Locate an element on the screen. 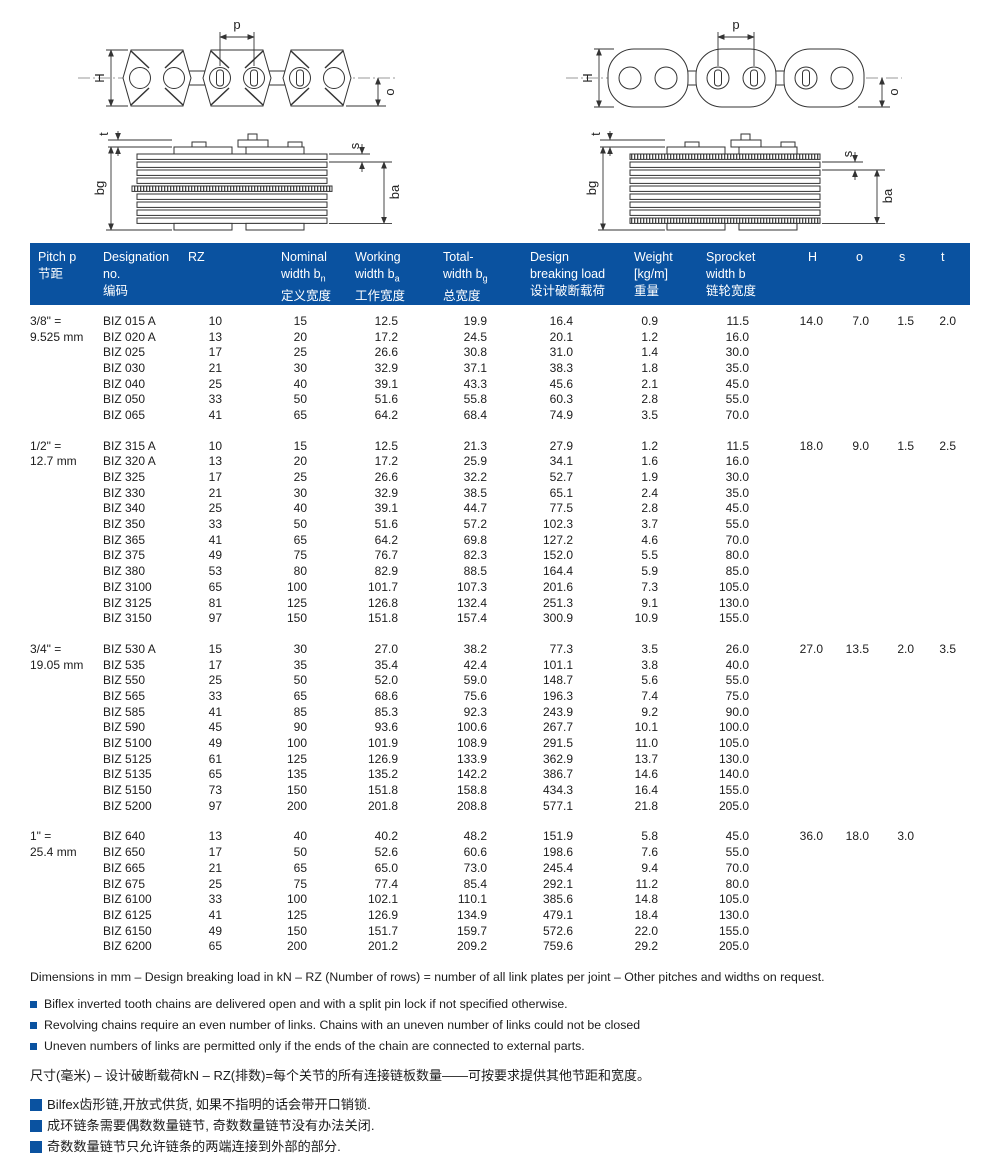 This screenshot has width=1000, height=1157. cell-designation: BIZ 3150 is located at coordinates (127, 618).